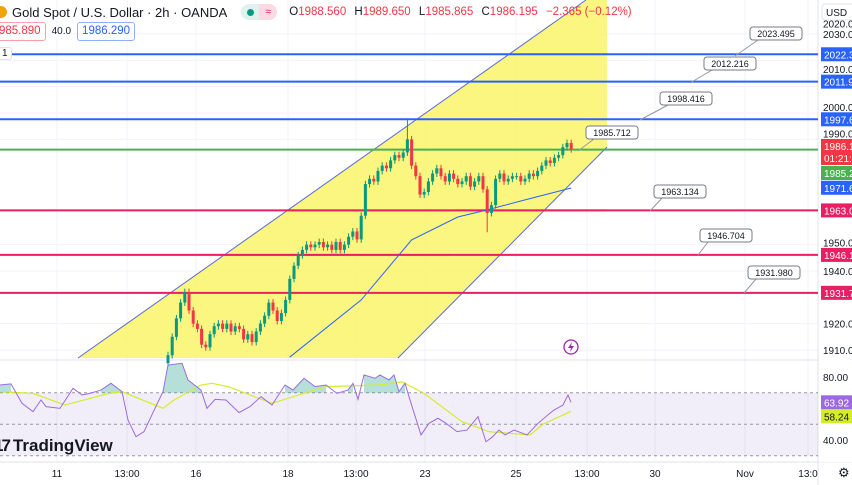 The height and width of the screenshot is (485, 852). What do you see at coordinates (23, 31) in the screenshot?
I see `sell-button: 985.890` at bounding box center [23, 31].